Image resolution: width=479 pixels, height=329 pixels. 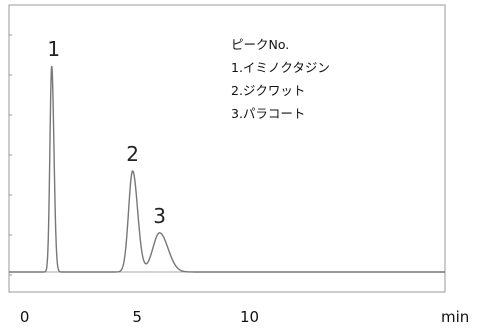 I want to click on legend-item-1: 1.イミノクタジン, so click(x=280, y=67).